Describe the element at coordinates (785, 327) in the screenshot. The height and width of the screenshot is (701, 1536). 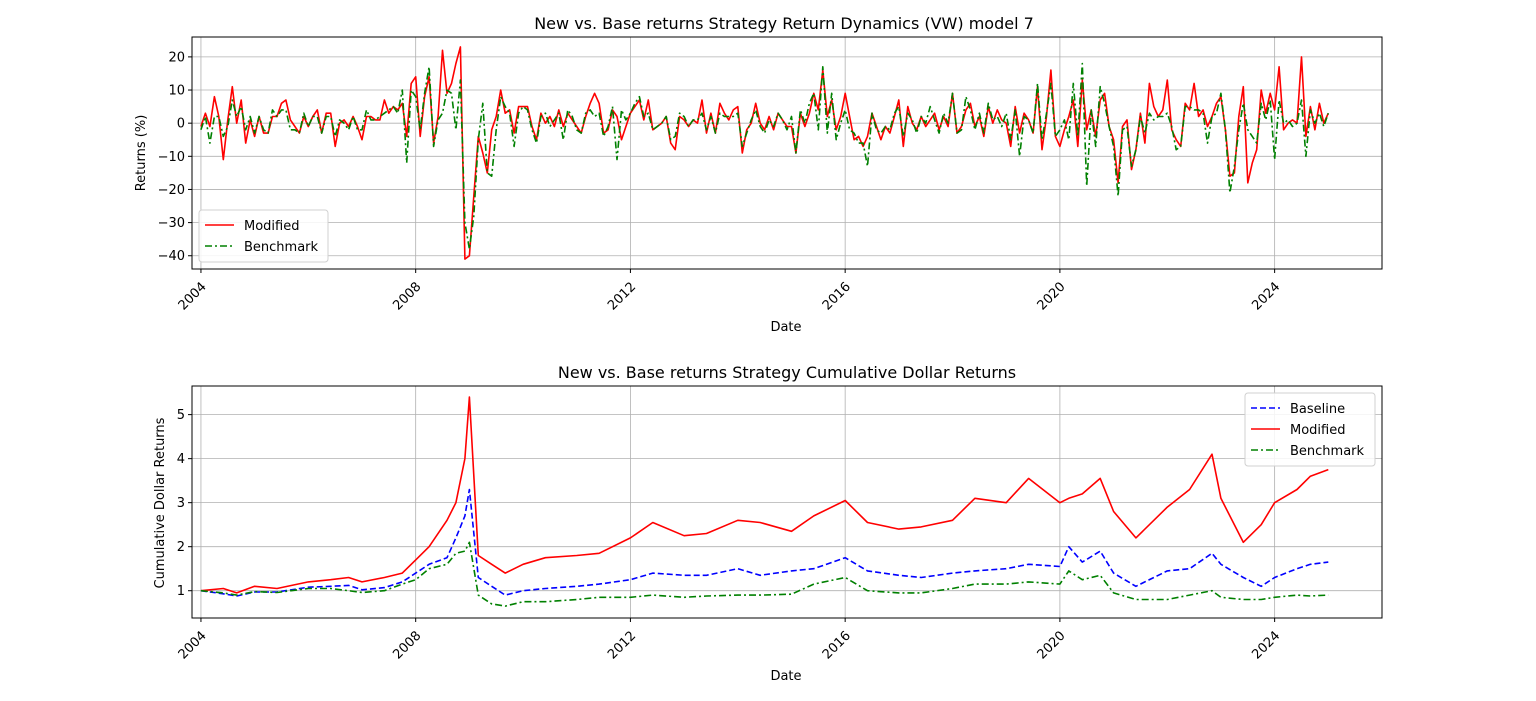
I see `returns-chart-xlabel: Date` at that location.